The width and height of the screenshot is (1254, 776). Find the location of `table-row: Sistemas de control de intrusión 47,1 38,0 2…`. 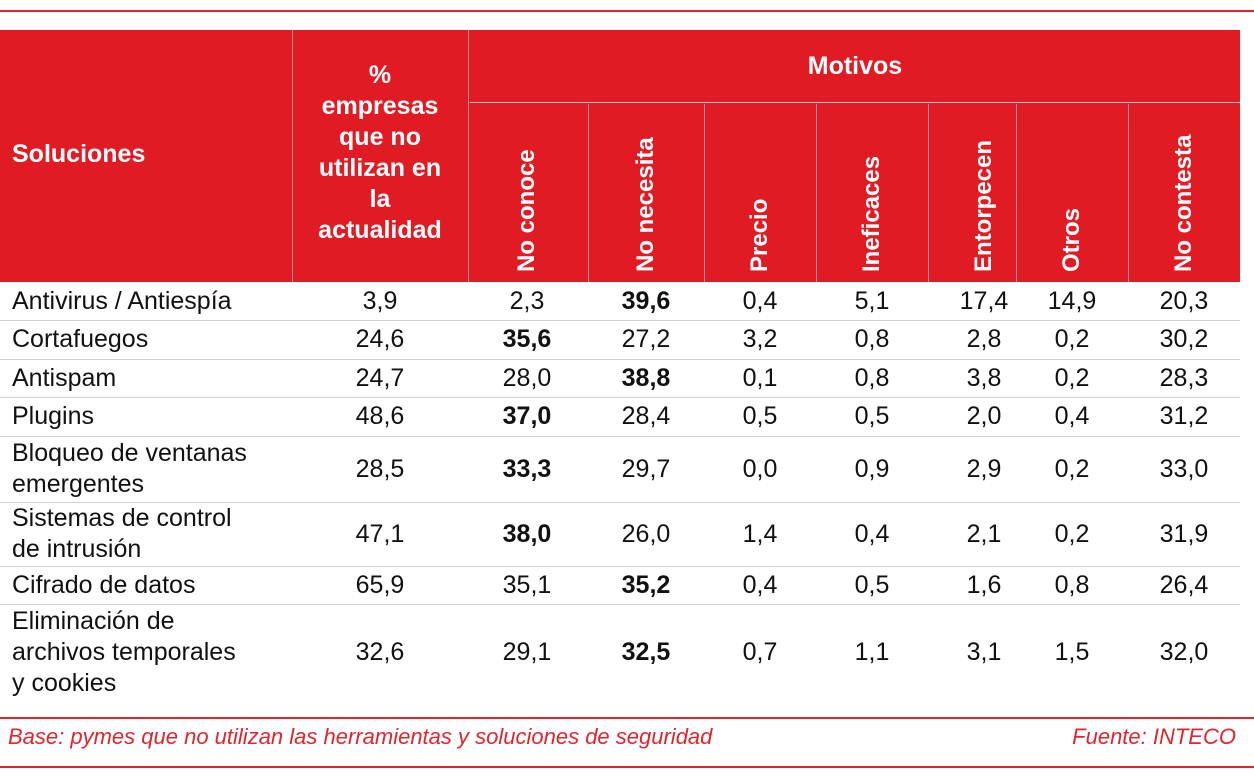

table-row: Sistemas de control de intrusión 47,1 38,0 2… is located at coordinates (620, 534).